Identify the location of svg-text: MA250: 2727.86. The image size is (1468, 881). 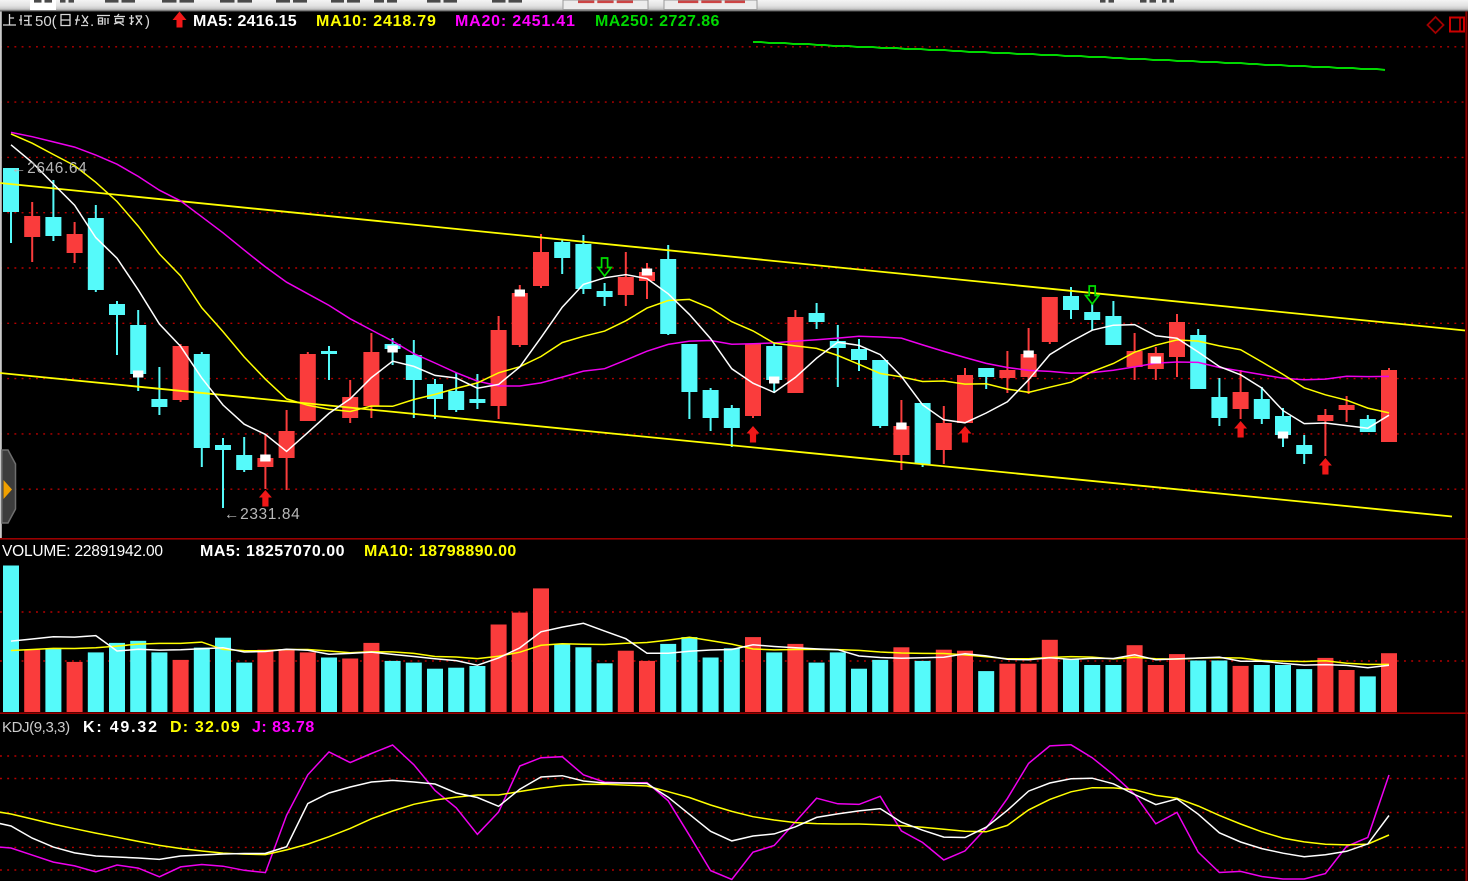
(657, 21).